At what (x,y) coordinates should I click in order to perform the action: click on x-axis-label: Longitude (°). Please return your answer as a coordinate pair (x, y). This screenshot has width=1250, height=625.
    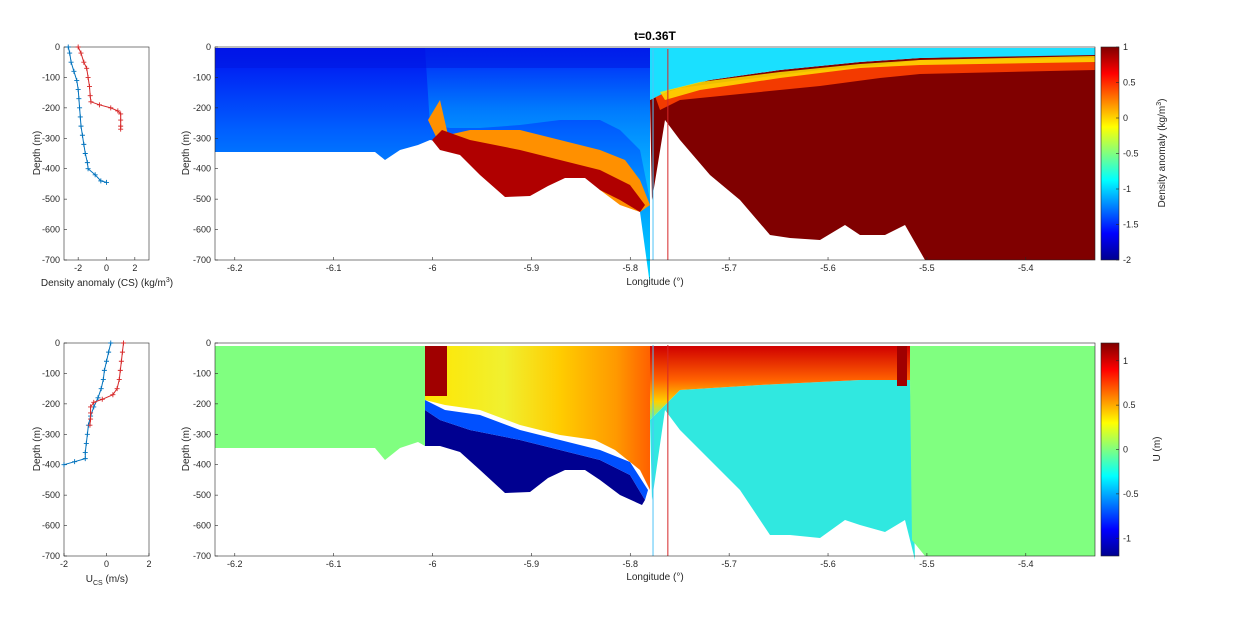
    Looking at the image, I should click on (654, 577).